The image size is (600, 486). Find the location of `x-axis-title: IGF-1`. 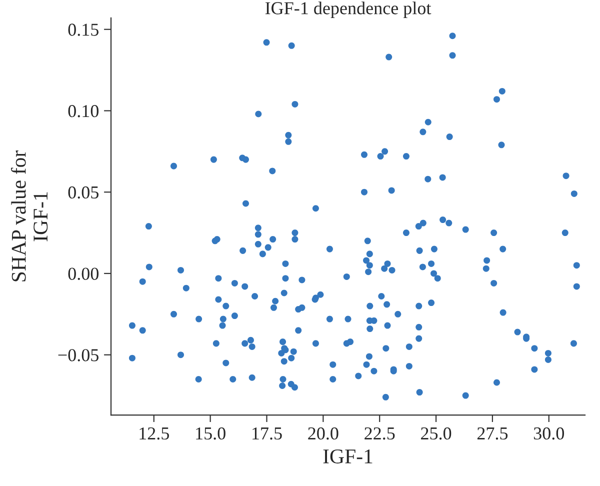

x-axis-title: IGF-1 is located at coordinates (347, 456).